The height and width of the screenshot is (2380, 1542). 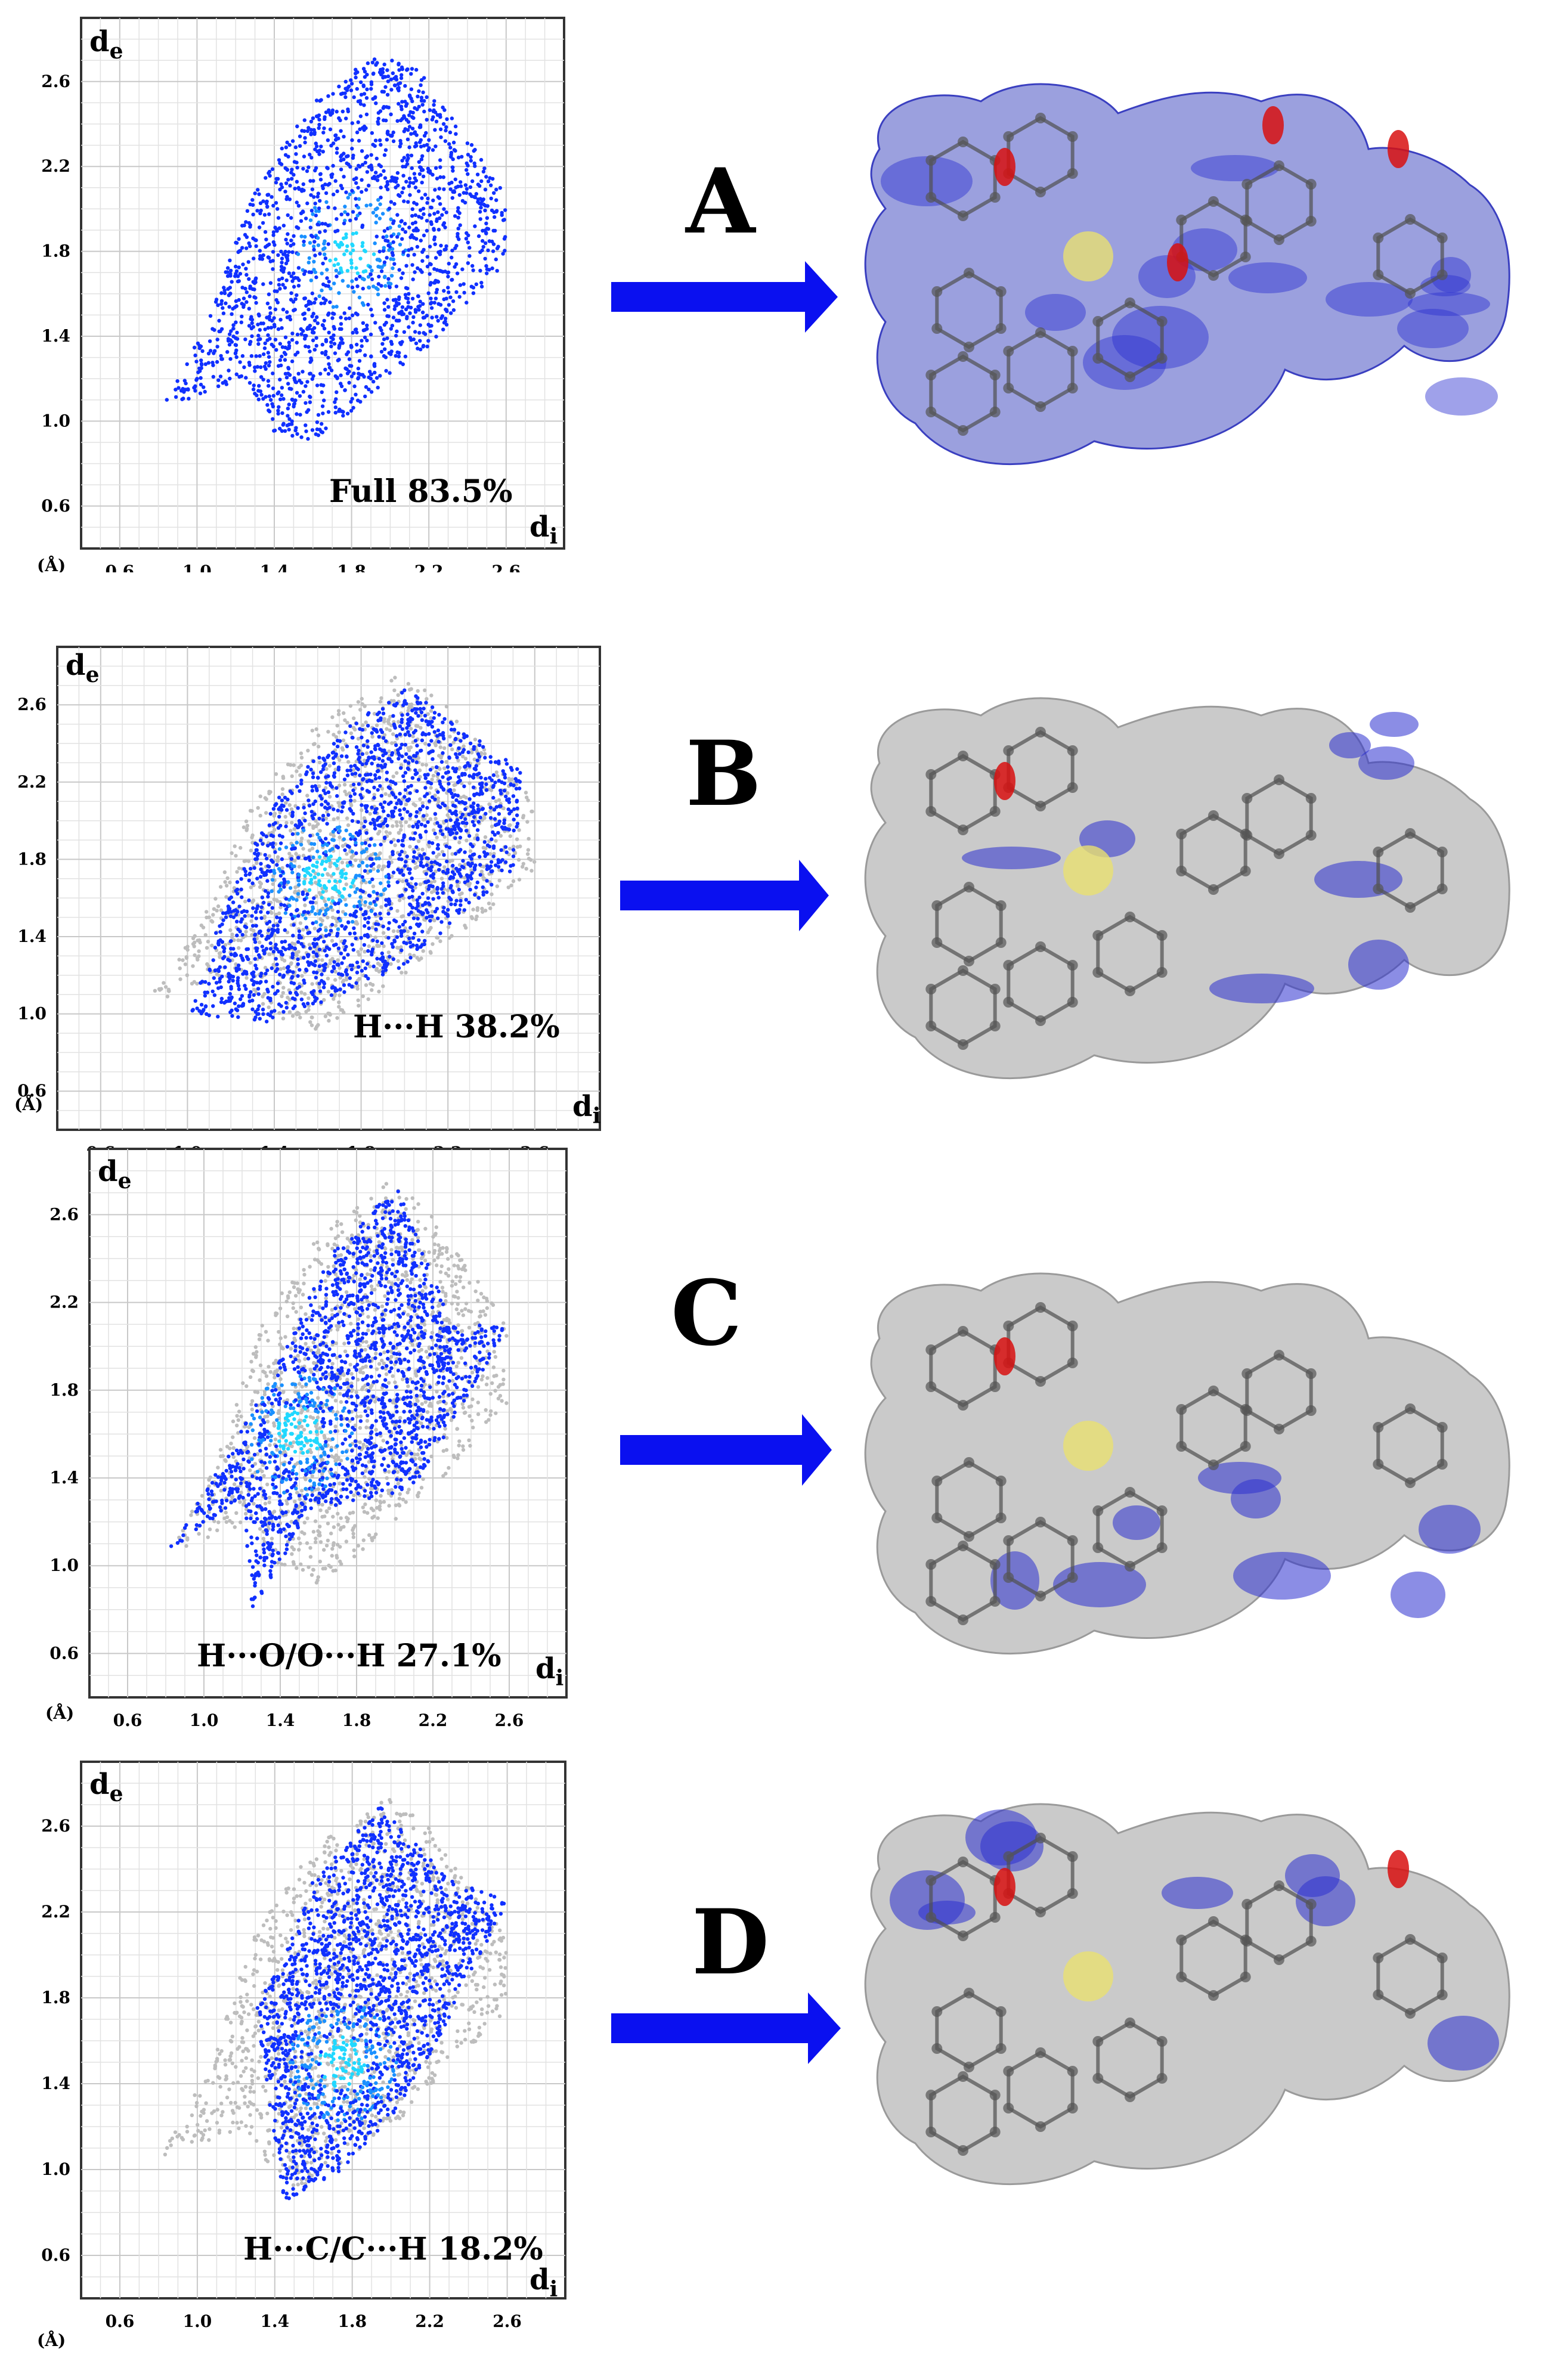 What do you see at coordinates (931, 160) in the screenshot?
I see `atom` at bounding box center [931, 160].